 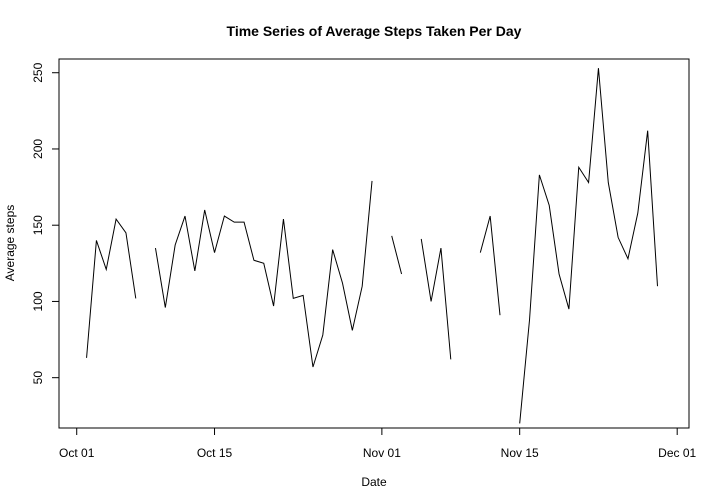 I want to click on y-tick-label: 50, so click(x=38, y=378).